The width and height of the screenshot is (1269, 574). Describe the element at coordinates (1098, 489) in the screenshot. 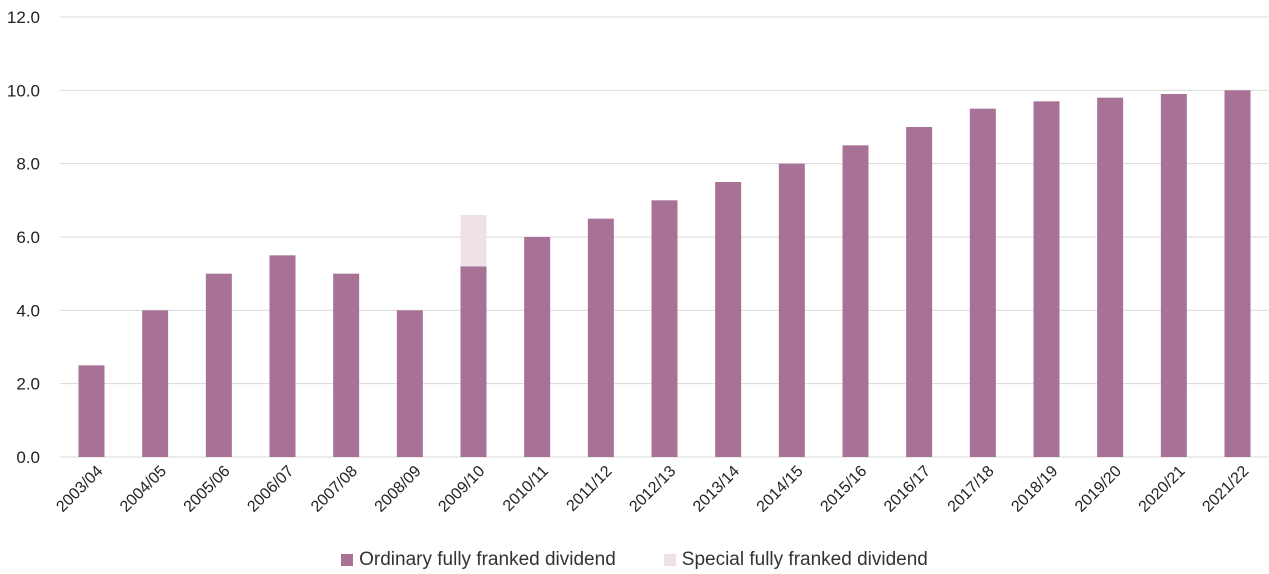

I see `x-tick-label: 2019/20` at that location.